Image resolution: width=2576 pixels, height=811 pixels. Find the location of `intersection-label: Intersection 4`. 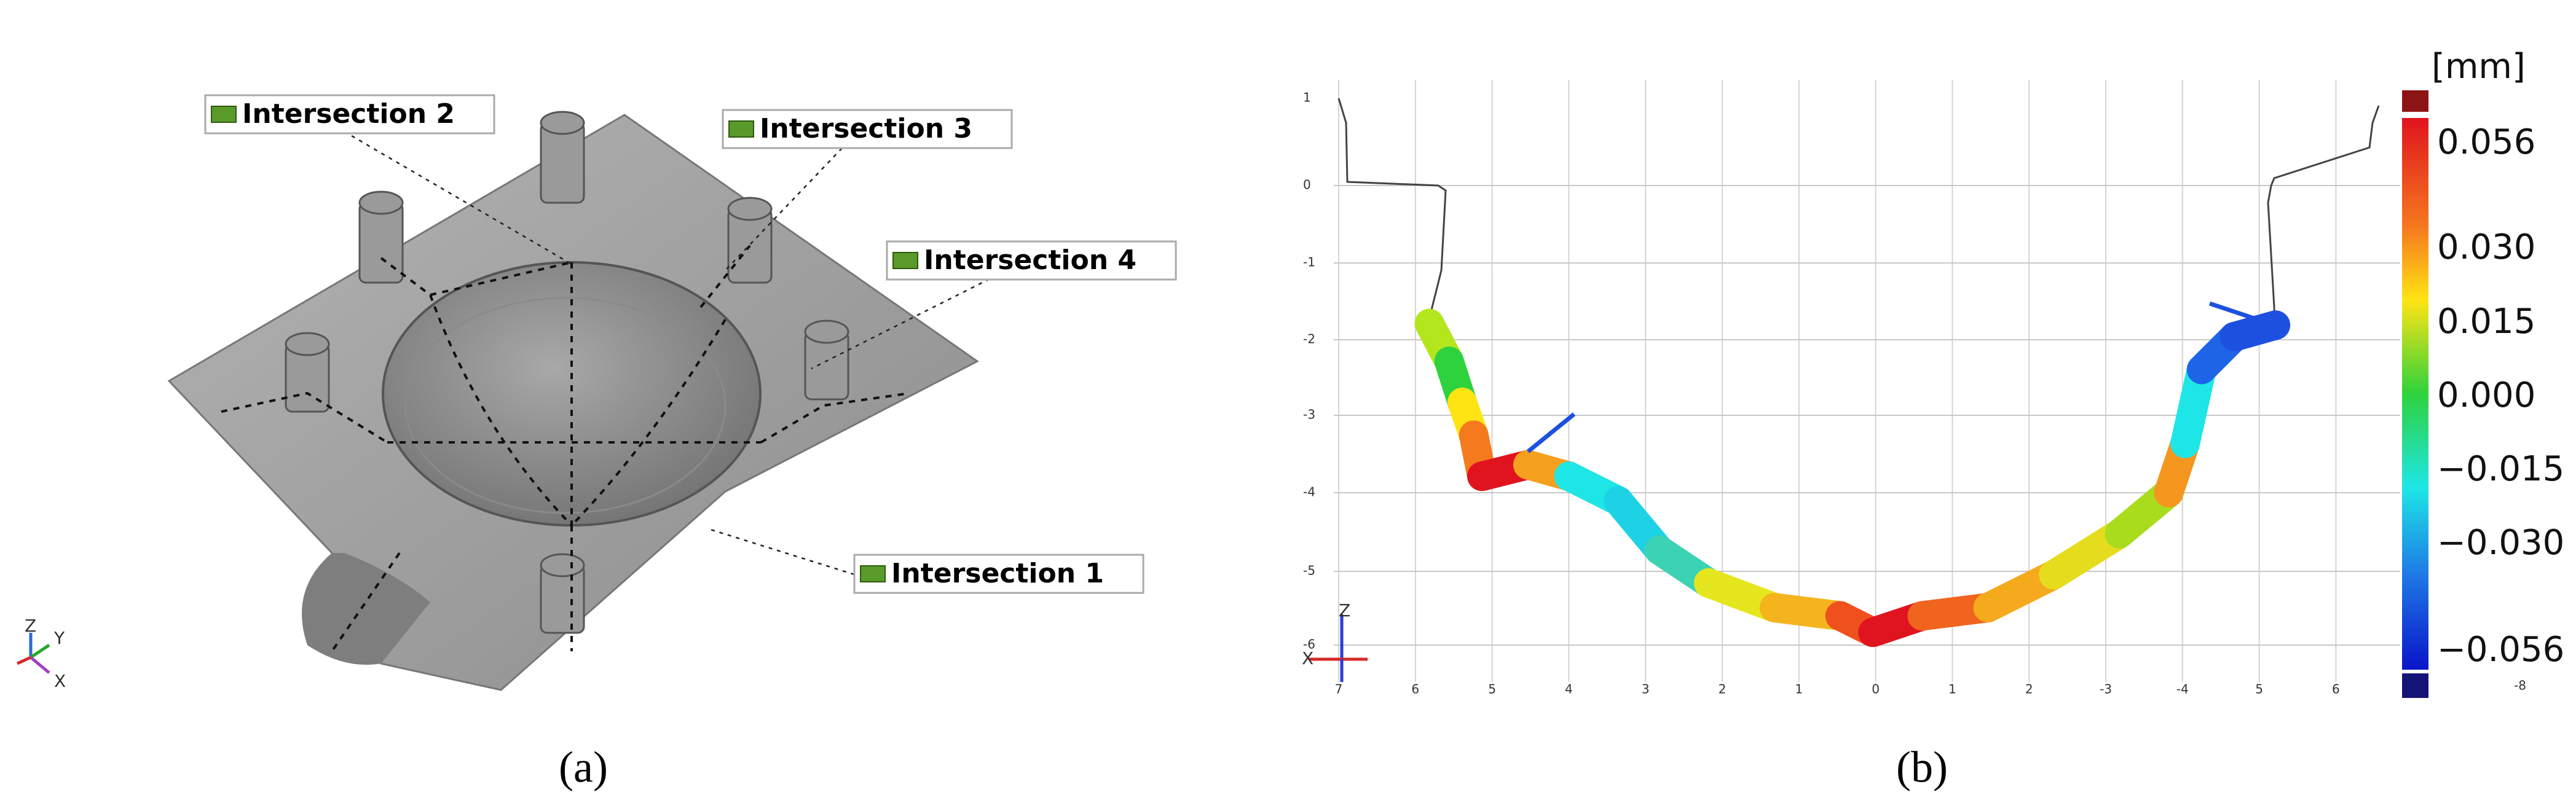

intersection-label: Intersection 4 is located at coordinates (1030, 260).